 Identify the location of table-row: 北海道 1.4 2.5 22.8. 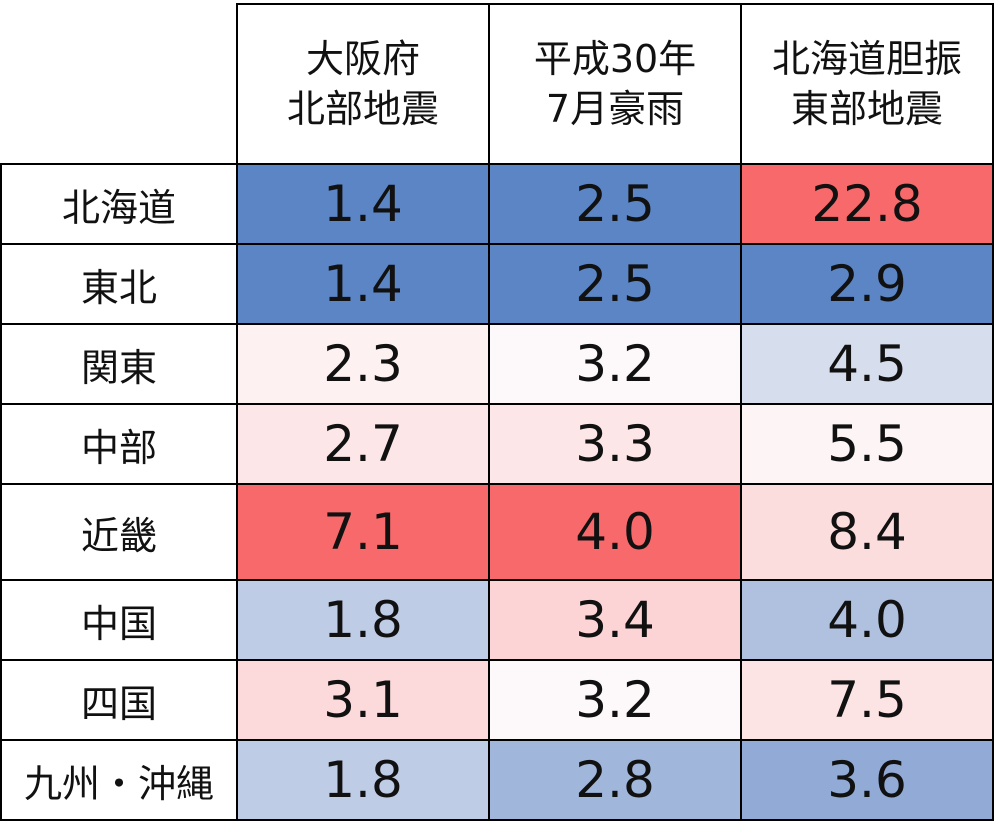
(497, 204).